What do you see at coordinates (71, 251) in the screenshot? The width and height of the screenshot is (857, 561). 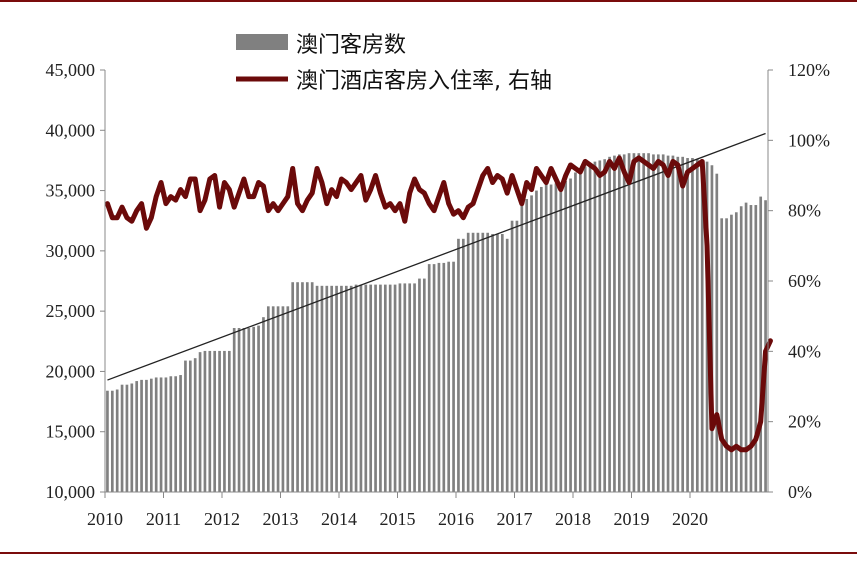 I see `left-tick-label: 30,000` at bounding box center [71, 251].